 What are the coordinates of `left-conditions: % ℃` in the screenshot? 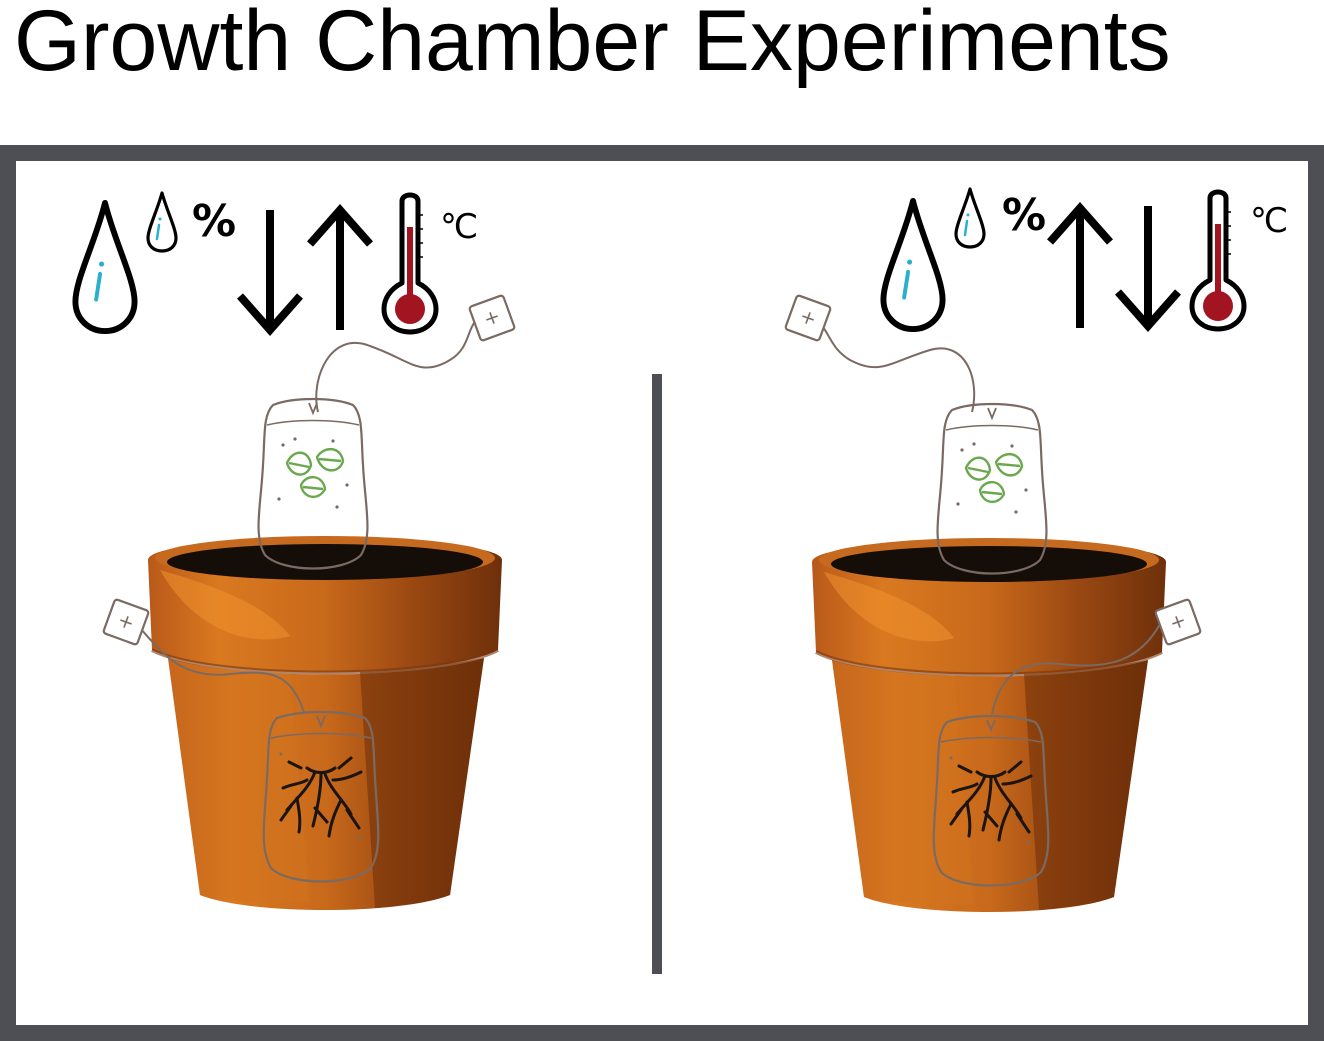 It's located at (276, 261).